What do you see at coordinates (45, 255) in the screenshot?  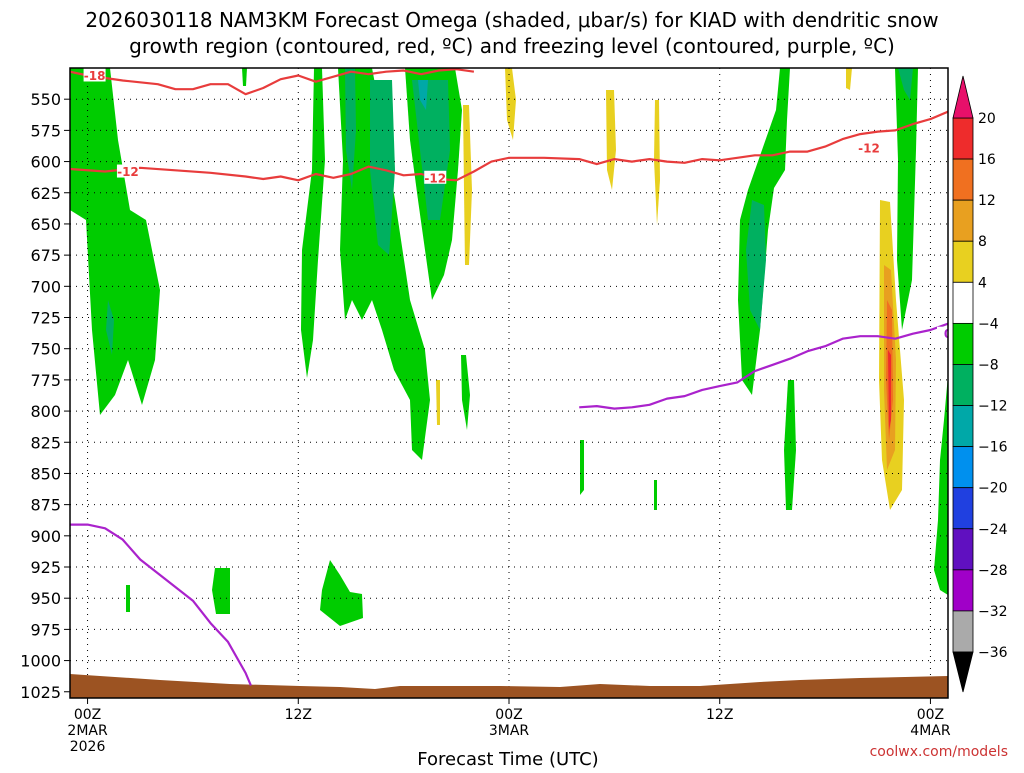 I see `y-tick-label: 675` at bounding box center [45, 255].